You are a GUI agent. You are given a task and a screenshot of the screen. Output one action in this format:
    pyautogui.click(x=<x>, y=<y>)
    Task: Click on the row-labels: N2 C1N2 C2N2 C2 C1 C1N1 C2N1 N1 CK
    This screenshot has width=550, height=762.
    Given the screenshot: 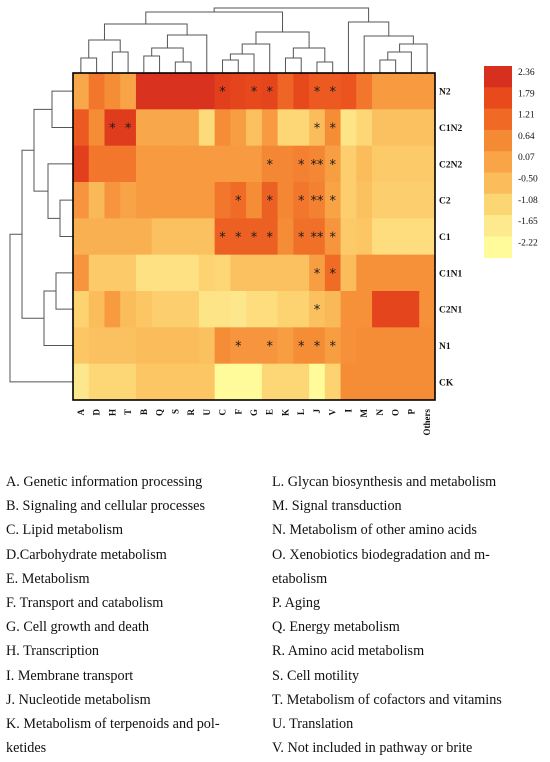 What is the action you would take?
    pyautogui.click(x=450, y=238)
    